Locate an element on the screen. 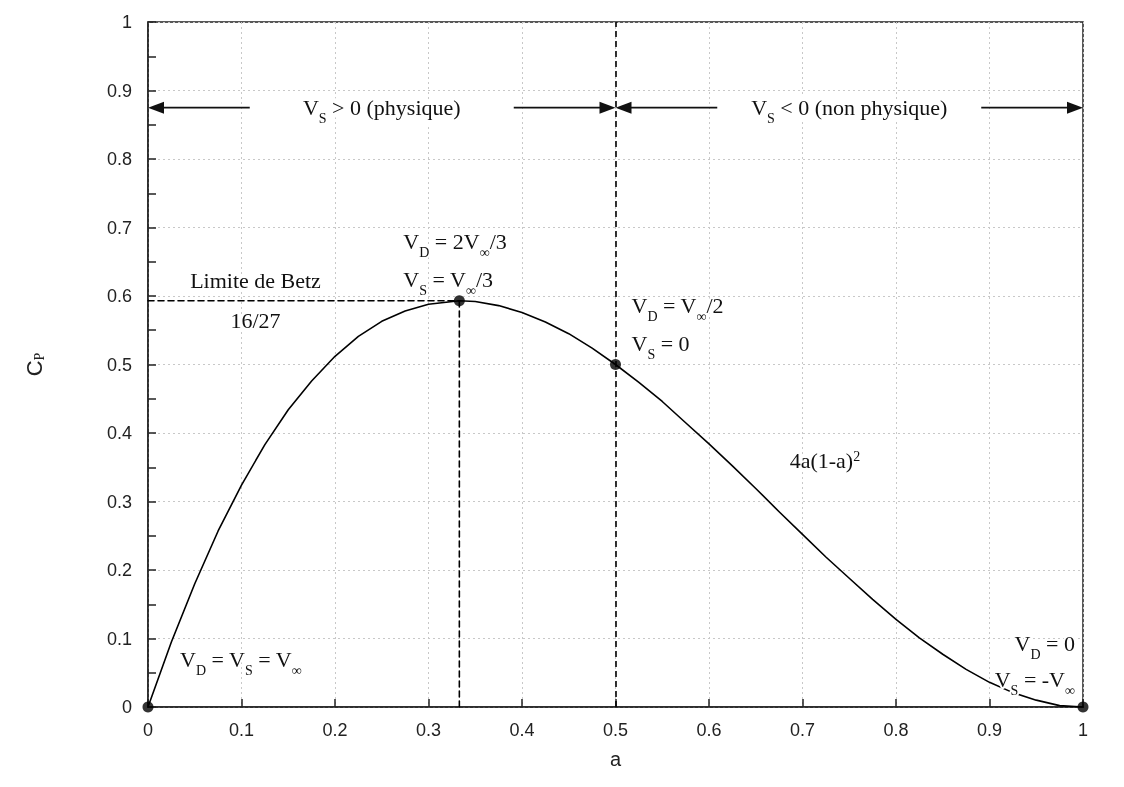  x-tick-label: 0.4 is located at coordinates (522, 730).